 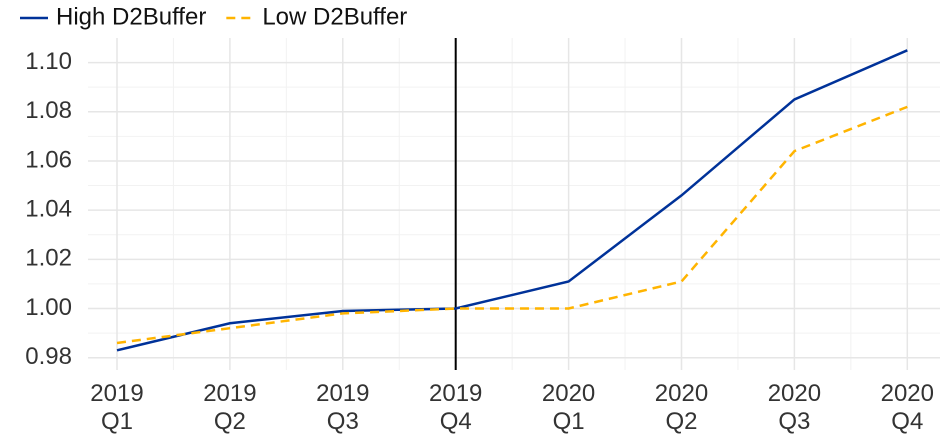 I want to click on y-tick-label: 1.02, so click(x=48, y=258).